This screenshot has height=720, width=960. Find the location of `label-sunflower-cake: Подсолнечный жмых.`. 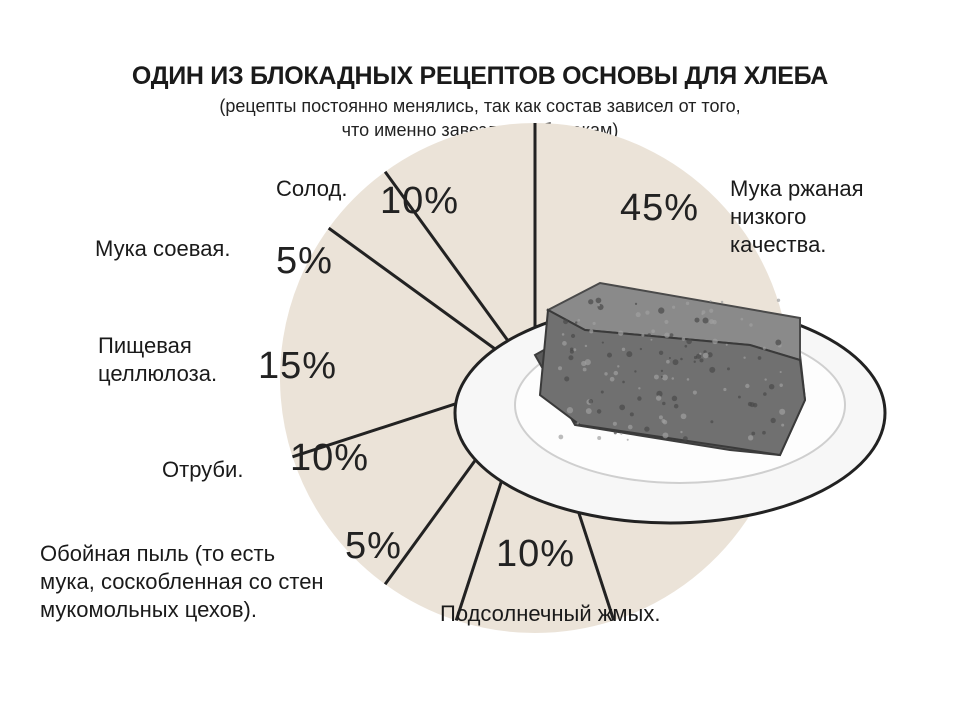

label-sunflower-cake: Подсолнечный жмых. is located at coordinates (550, 613).